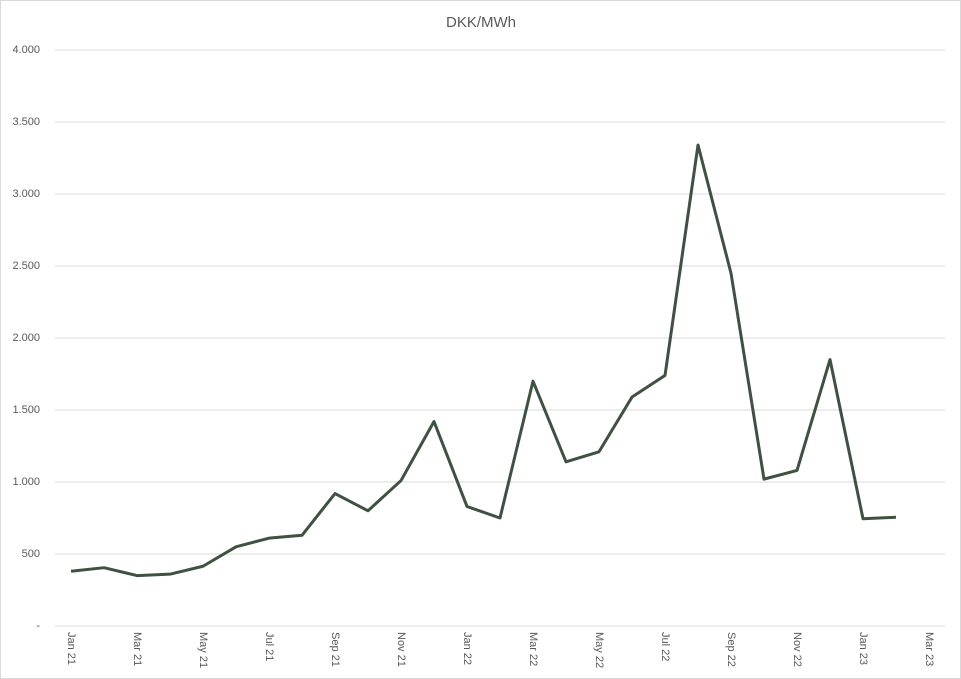  I want to click on x-tick-label: May 21, so click(203, 650).